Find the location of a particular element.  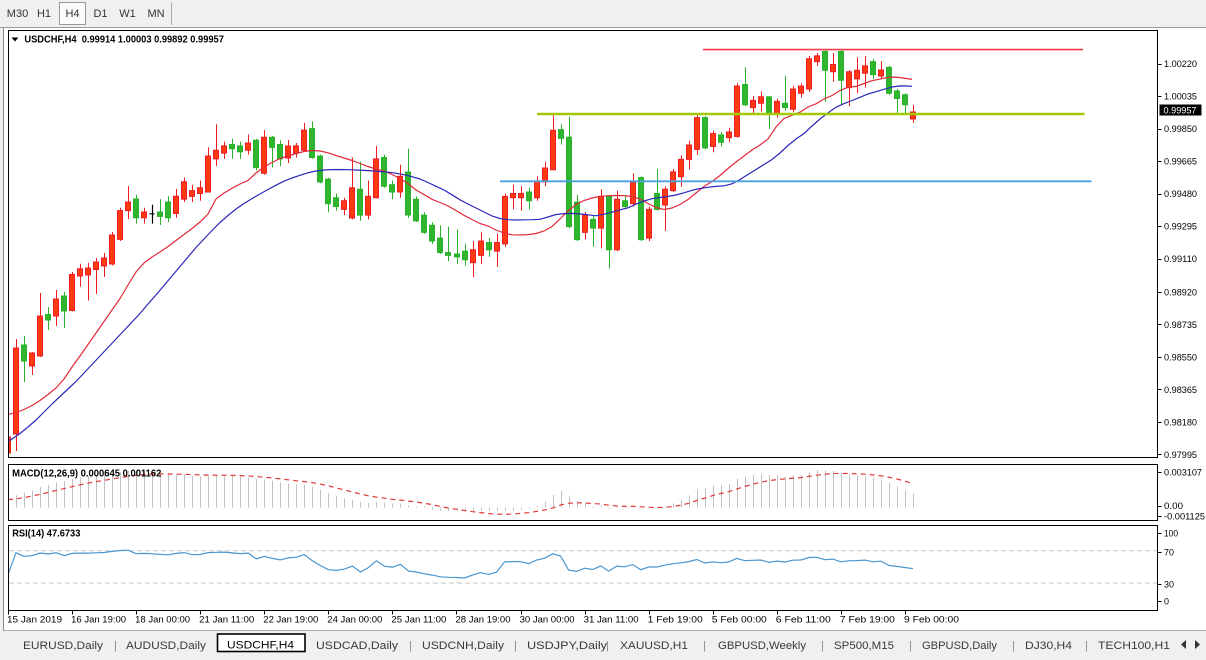

svg-text: 7 Feb 19:00 is located at coordinates (867, 620).